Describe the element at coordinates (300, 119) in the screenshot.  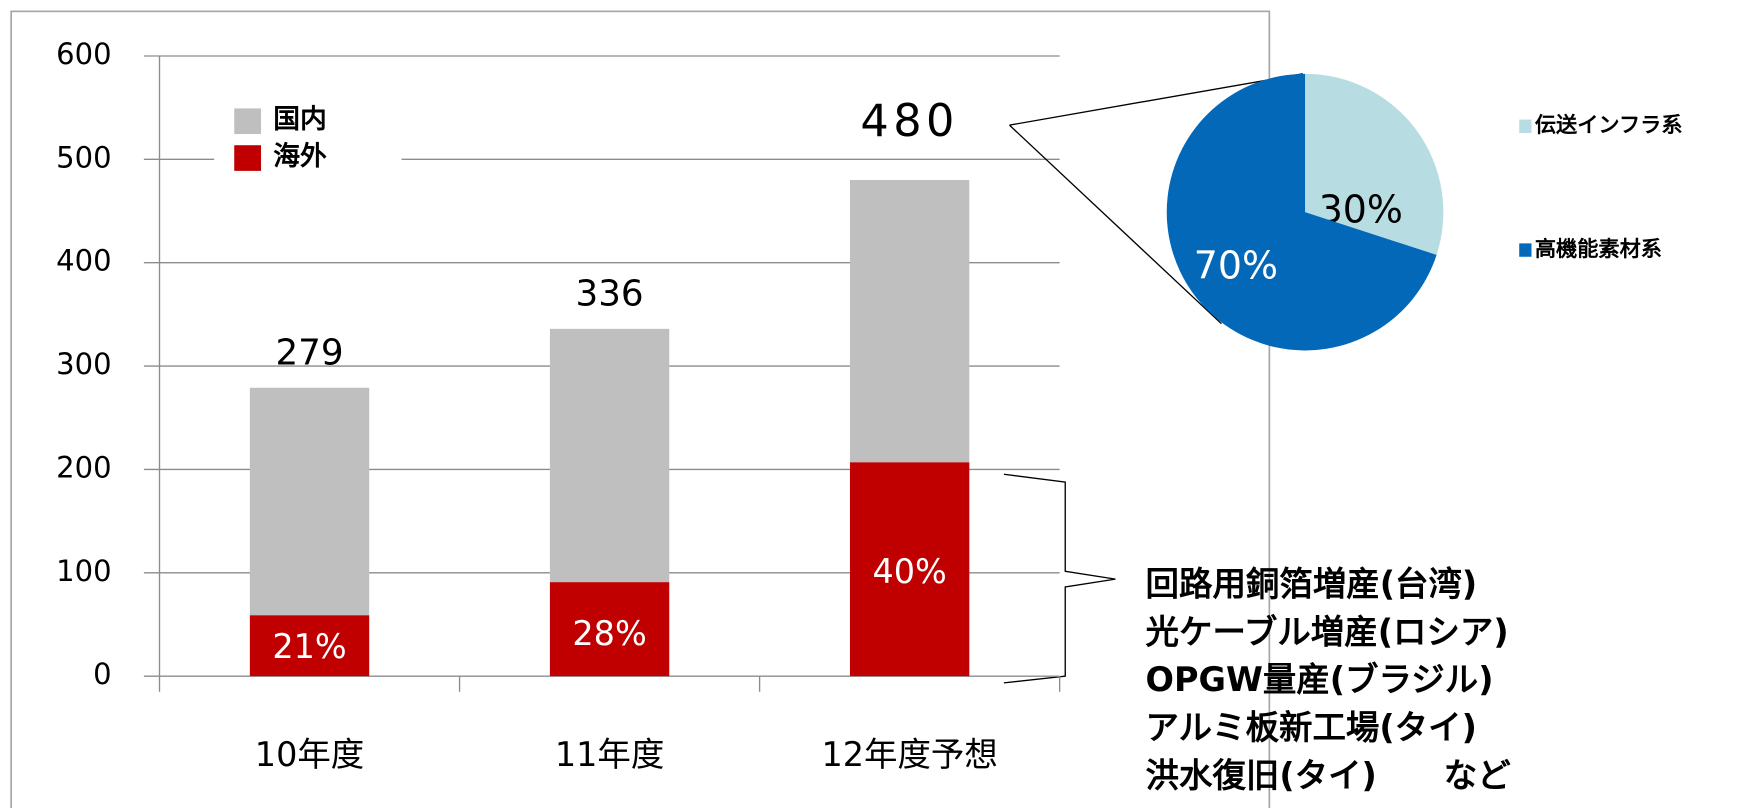
I see `legend-label: 国内` at that location.